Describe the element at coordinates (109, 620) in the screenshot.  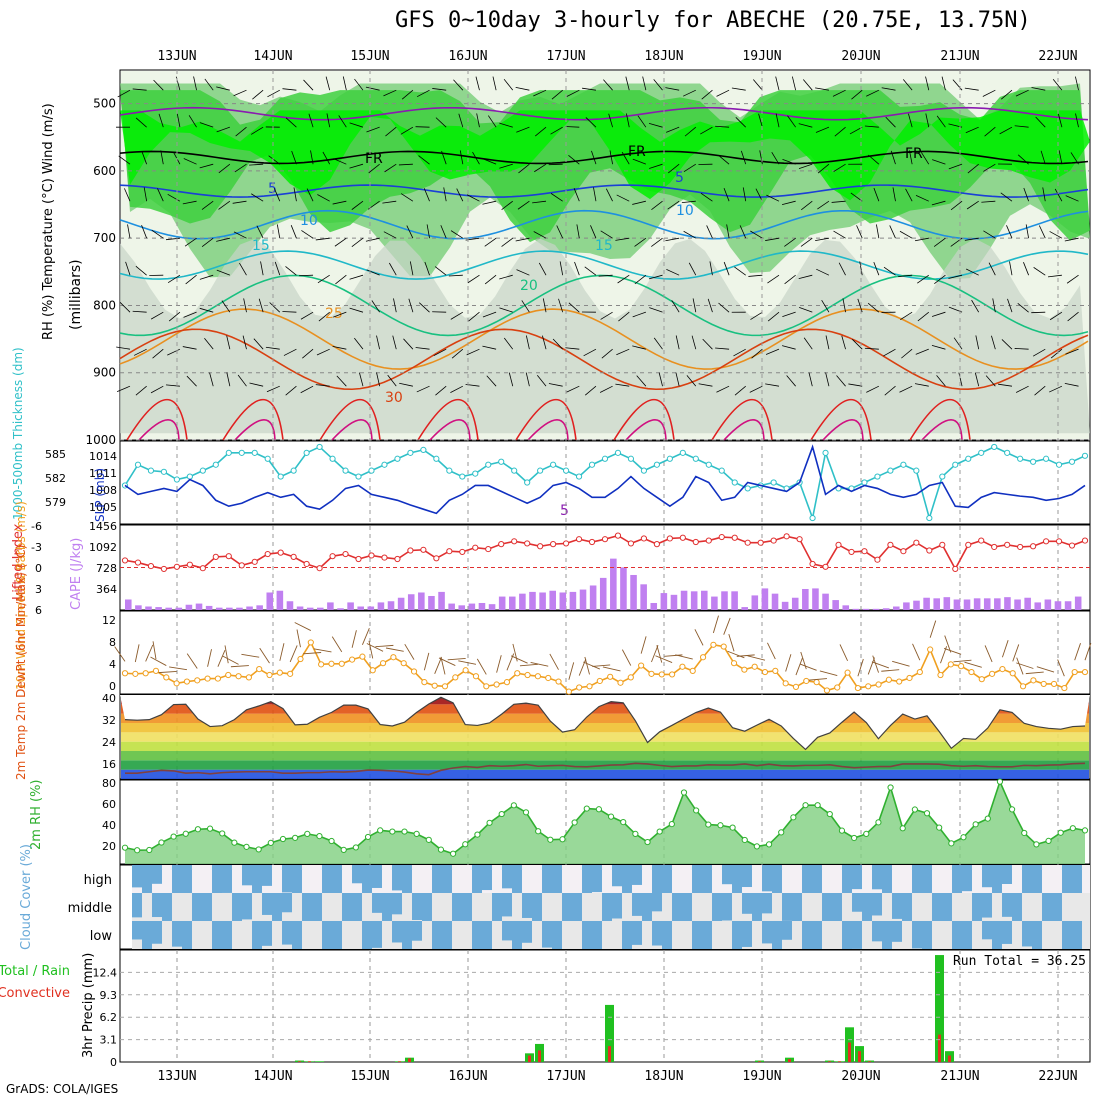
I see `y-tick-label: 12` at that location.